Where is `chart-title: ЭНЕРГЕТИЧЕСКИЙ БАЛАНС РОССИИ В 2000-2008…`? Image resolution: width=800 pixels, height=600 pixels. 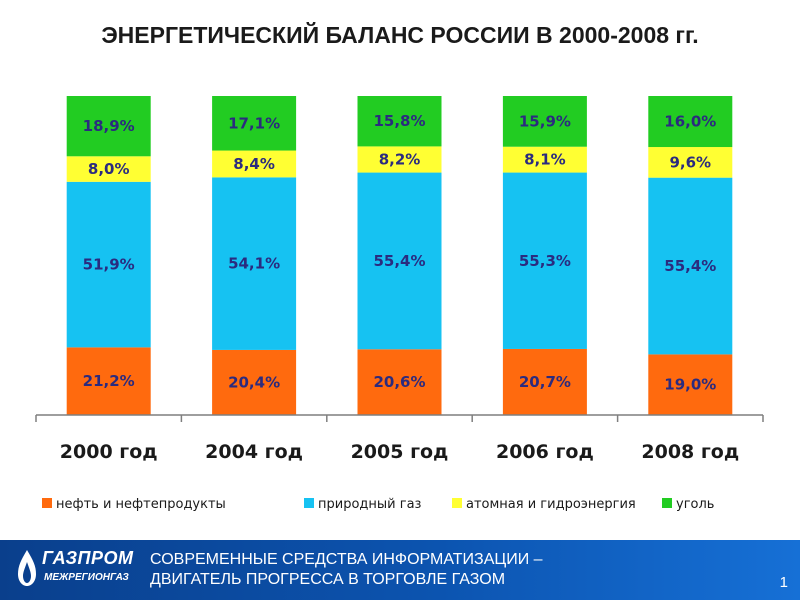
chart-title: ЭНЕРГЕТИЧЕСКИЙ БАЛАНС РОССИИ В 2000-2008… is located at coordinates (400, 35).